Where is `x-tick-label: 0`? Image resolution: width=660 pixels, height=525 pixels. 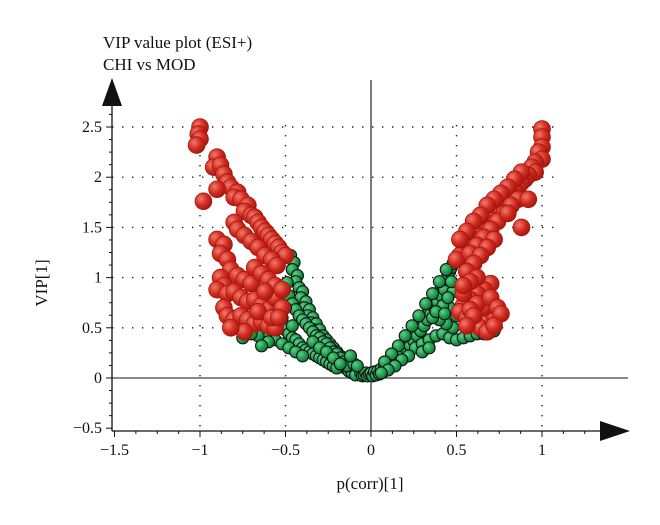
x-tick-label: 0 is located at coordinates (371, 450).